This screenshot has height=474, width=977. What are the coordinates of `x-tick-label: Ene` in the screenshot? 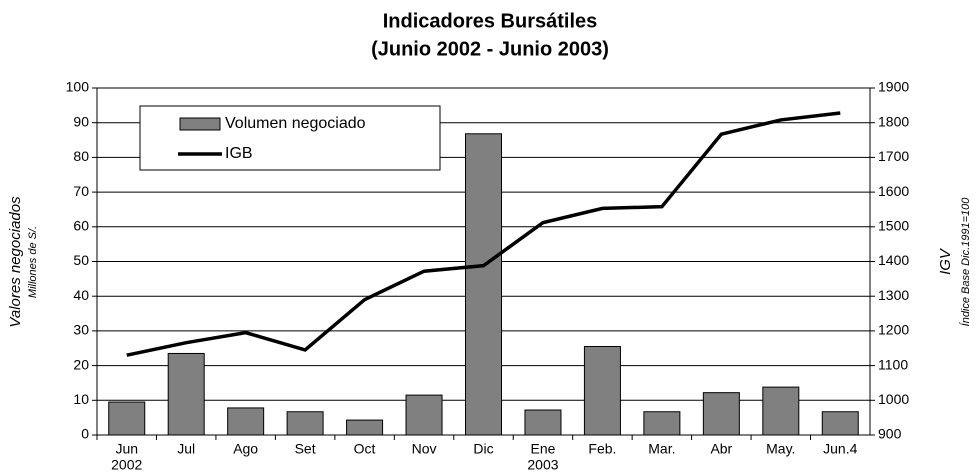 It's located at (543, 449).